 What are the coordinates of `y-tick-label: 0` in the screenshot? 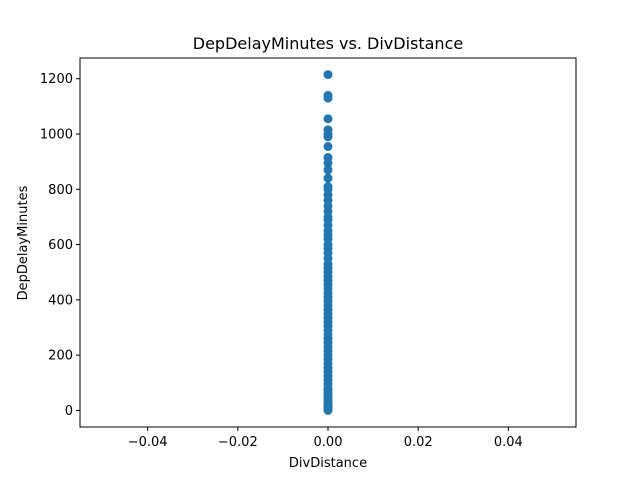 It's located at (69, 411).